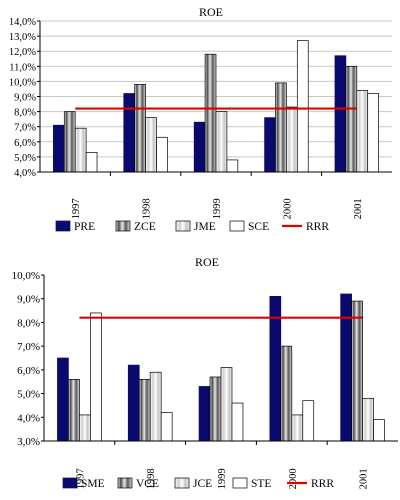 Image resolution: width=400 pixels, height=500 pixels. What do you see at coordinates (22, 37) in the screenshot?
I see `y-tick-label: 13,0%` at bounding box center [22, 37].